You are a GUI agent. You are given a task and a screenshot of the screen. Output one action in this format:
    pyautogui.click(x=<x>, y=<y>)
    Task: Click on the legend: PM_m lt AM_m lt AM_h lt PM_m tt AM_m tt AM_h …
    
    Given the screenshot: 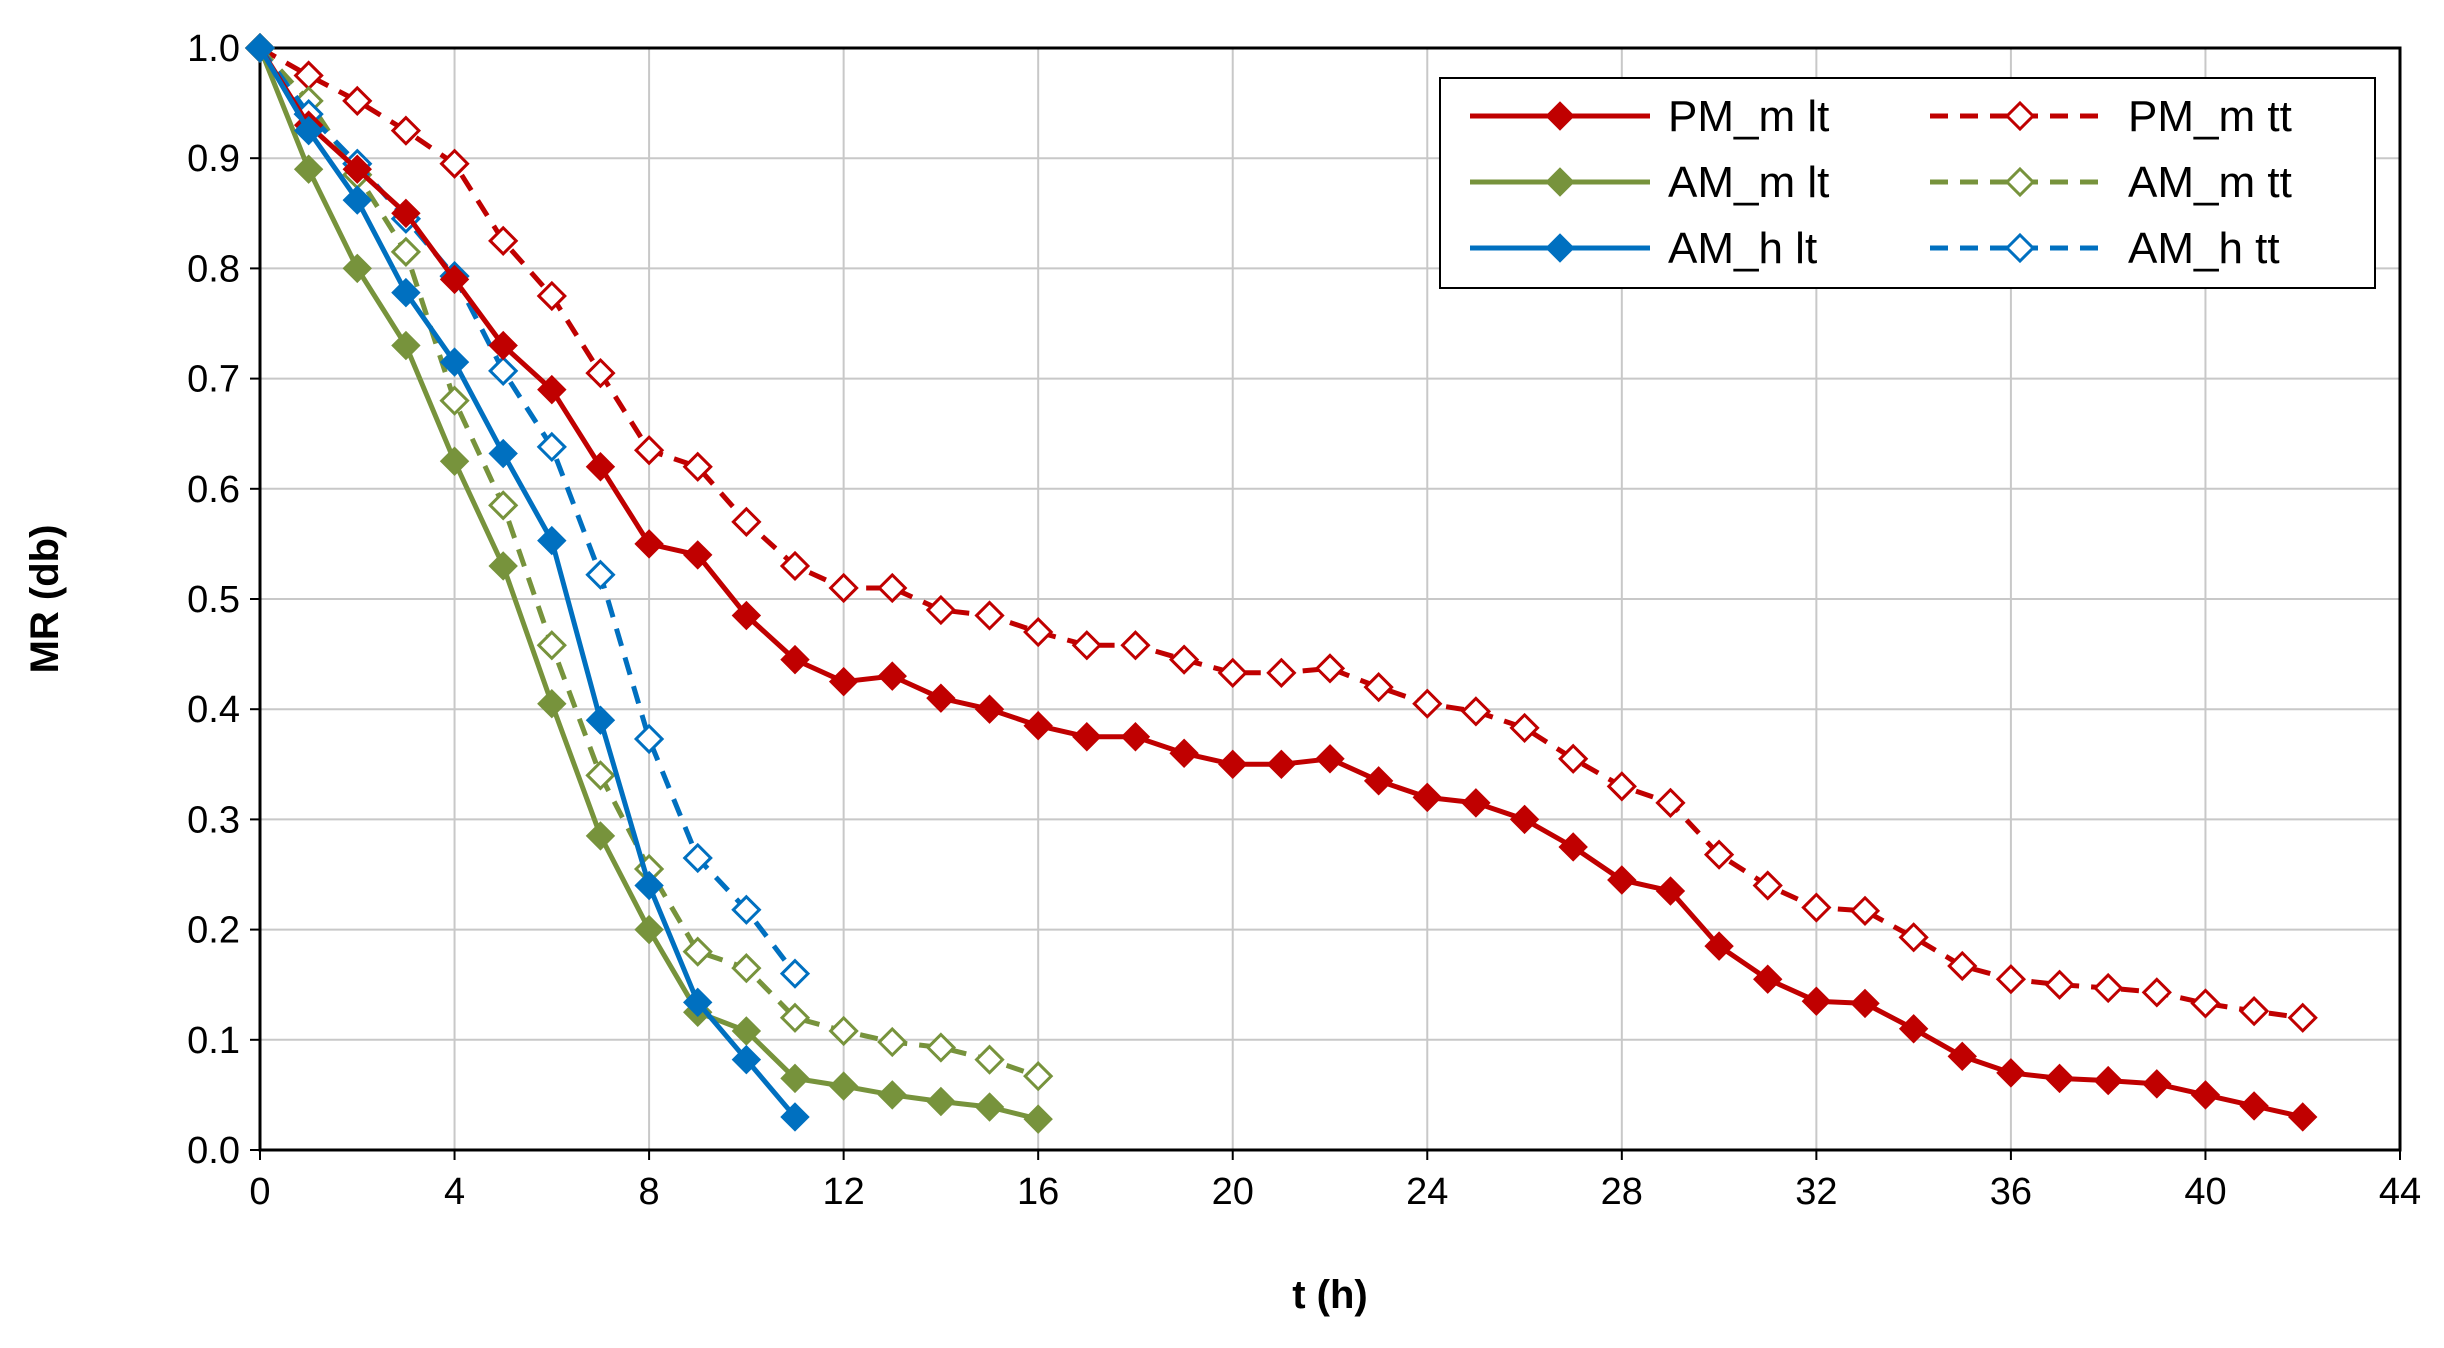 What is the action you would take?
    pyautogui.click(x=1907, y=183)
    